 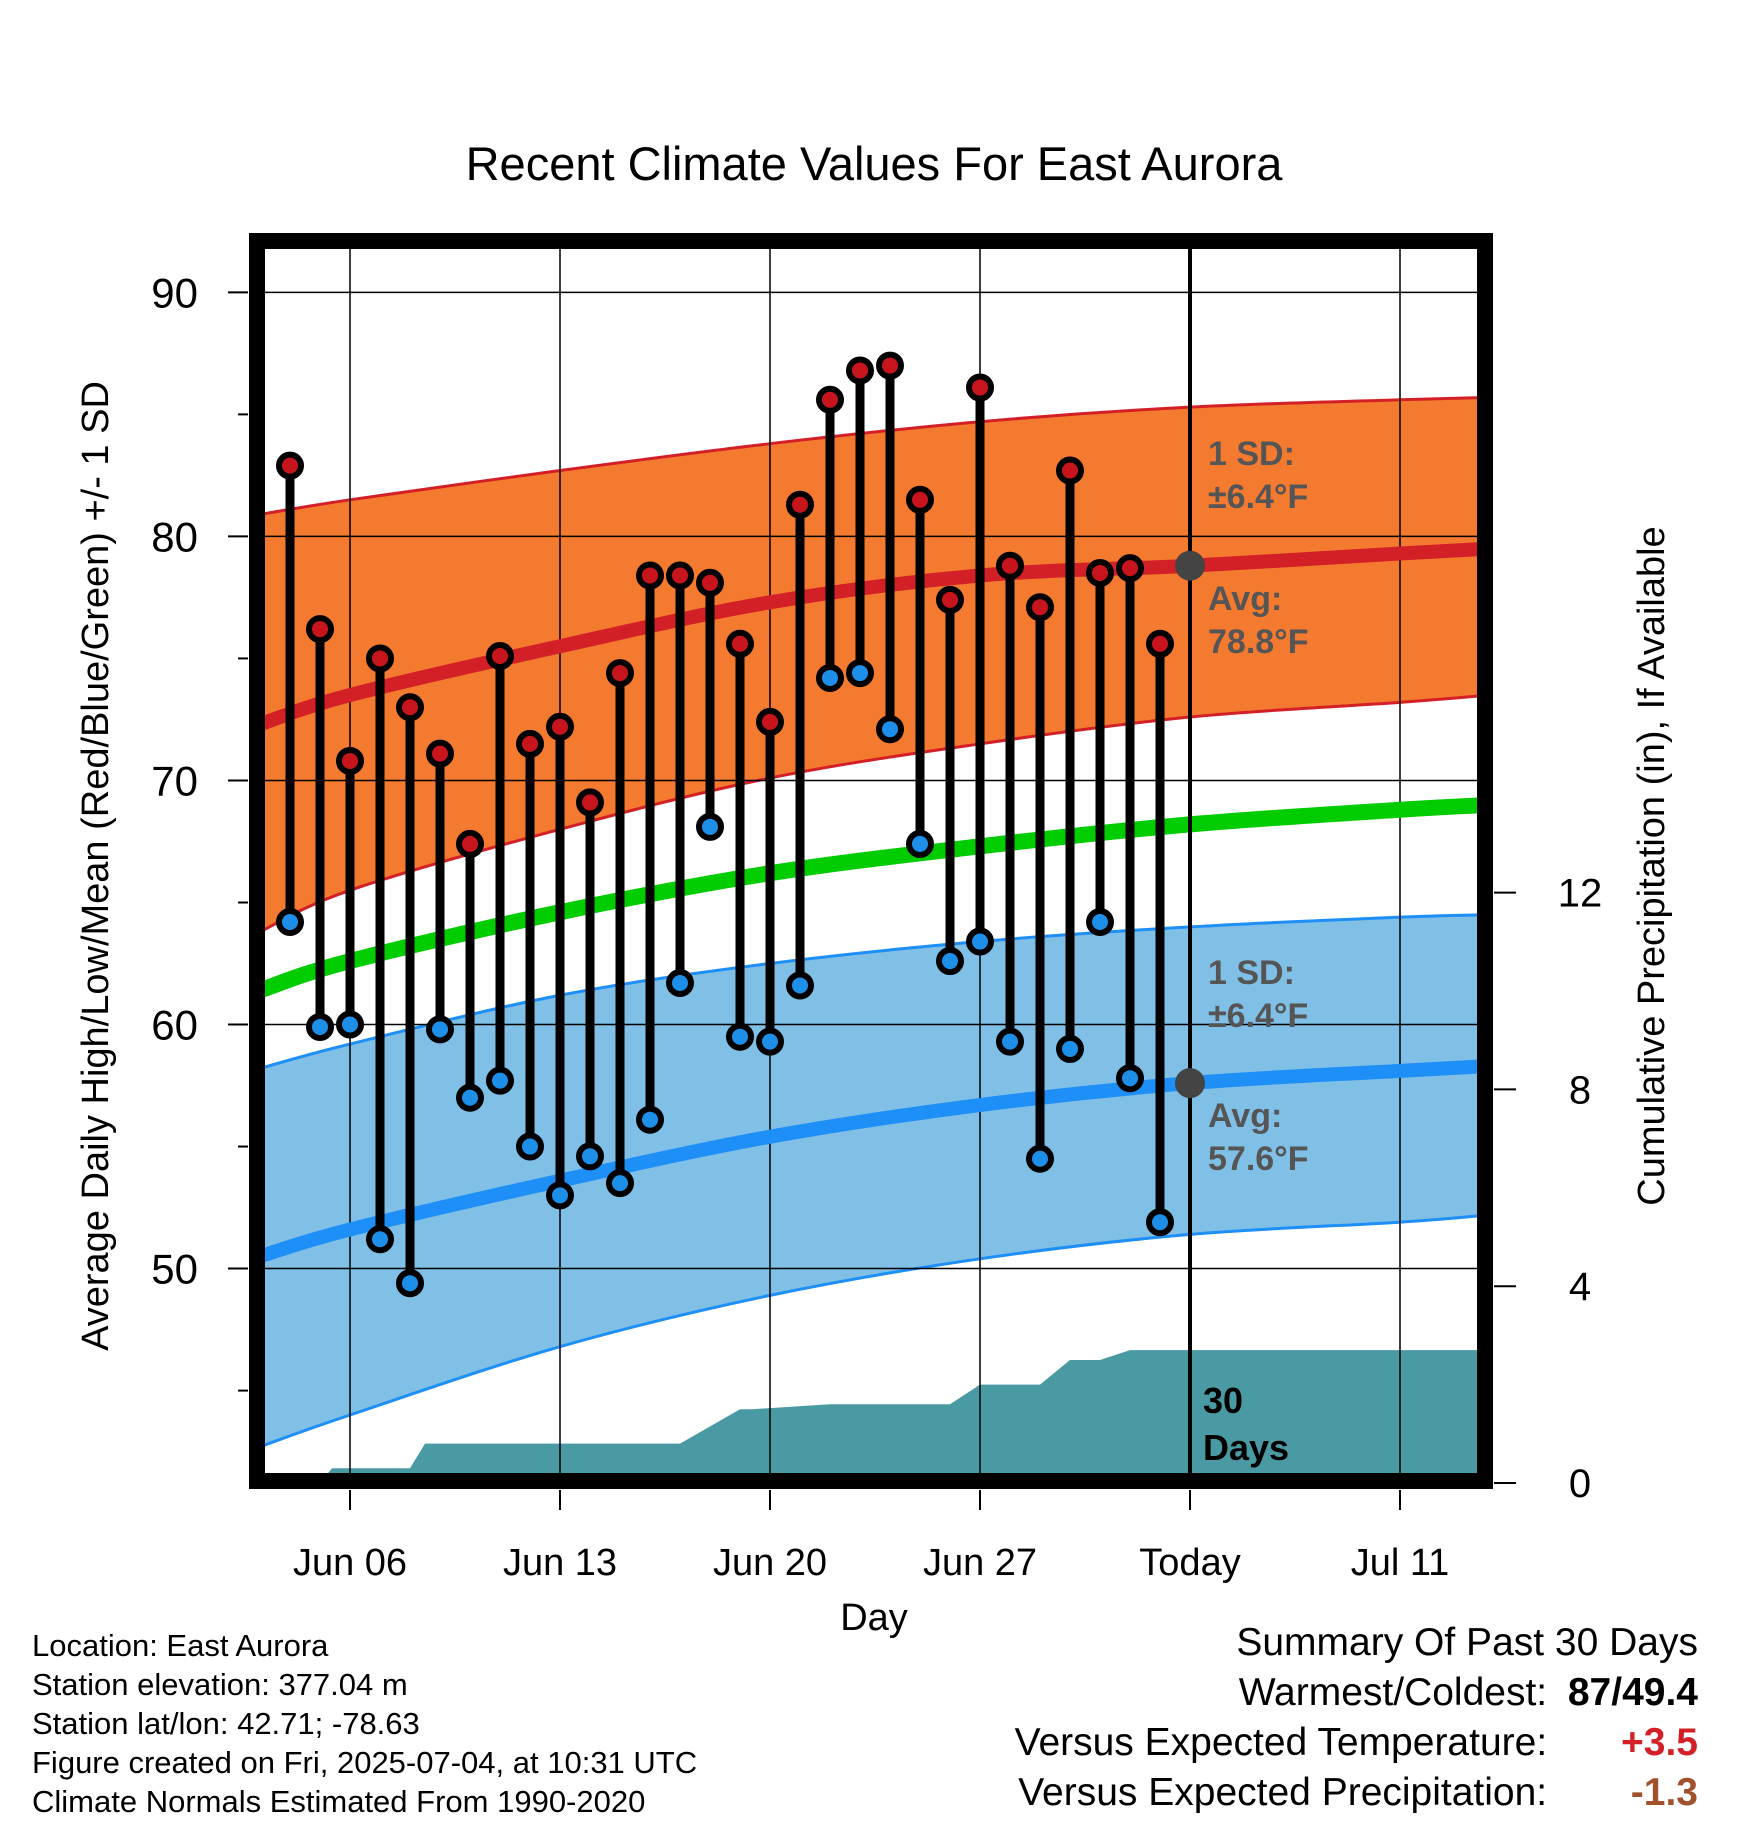 I want to click on warm-cold-row: Warmest/Coldest: 87/49.4, so click(x=1356, y=1693).